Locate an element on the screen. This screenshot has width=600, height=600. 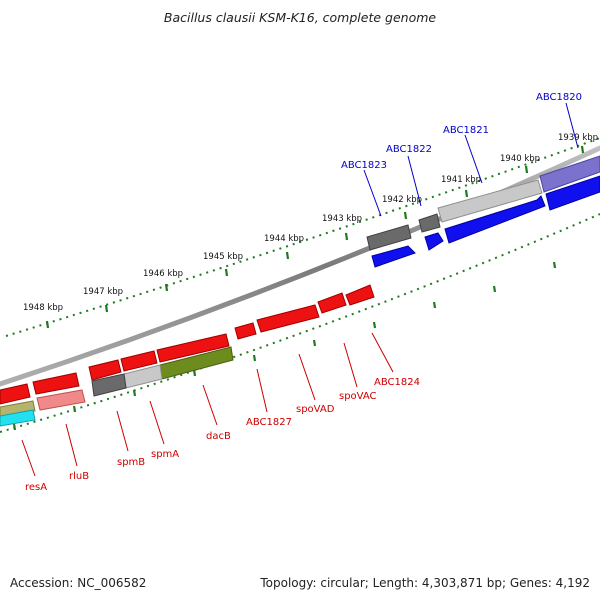
gene-abc1821 is located at coordinates (490, 201).